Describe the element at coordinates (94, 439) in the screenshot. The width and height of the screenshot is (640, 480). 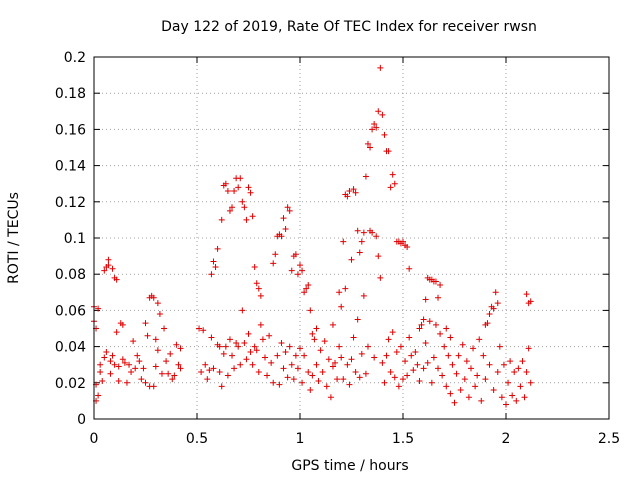
I see `x-tick-label: 0` at that location.